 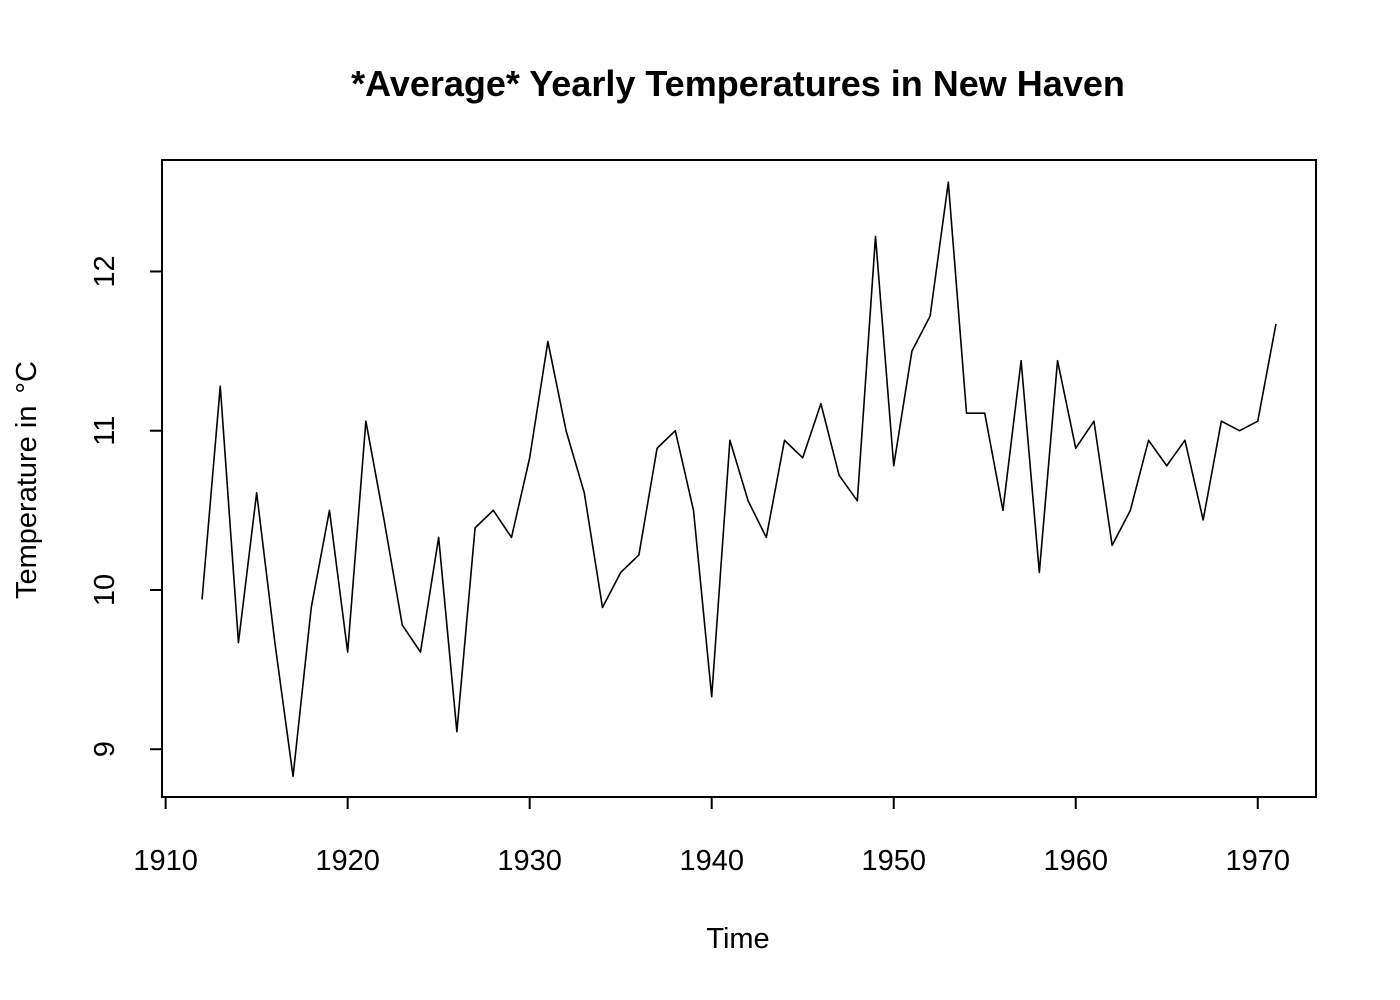 What do you see at coordinates (126, 506) in the screenshot?
I see `y-axis: 9 10 11 12` at bounding box center [126, 506].